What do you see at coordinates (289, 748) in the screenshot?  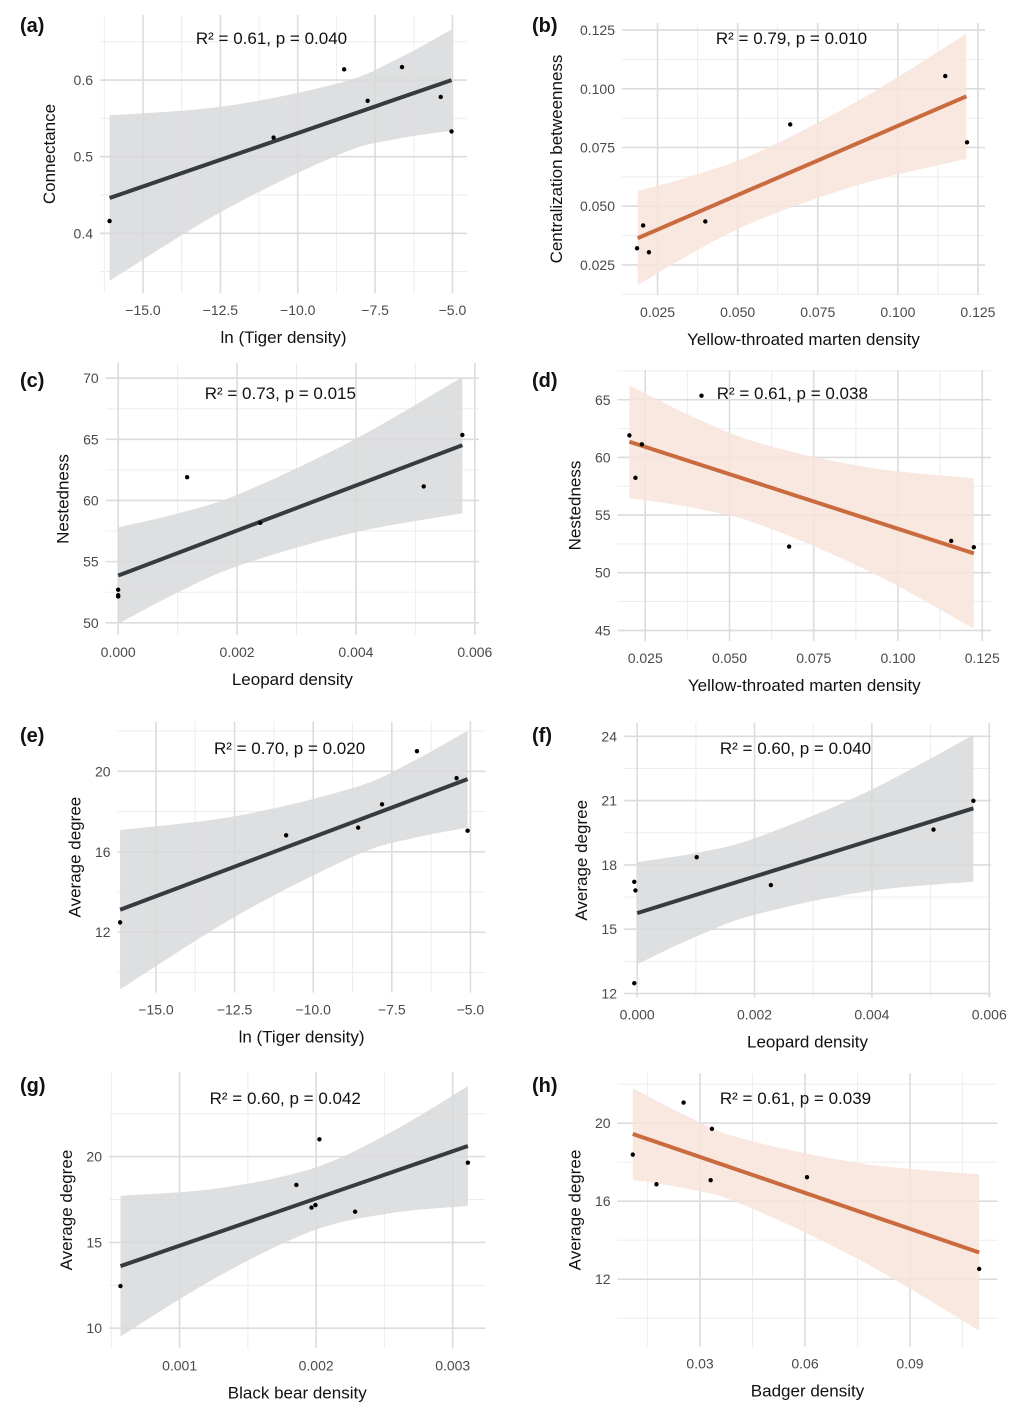 I see `stats-annotation: R² = 0.70, p = 0.020` at bounding box center [289, 748].